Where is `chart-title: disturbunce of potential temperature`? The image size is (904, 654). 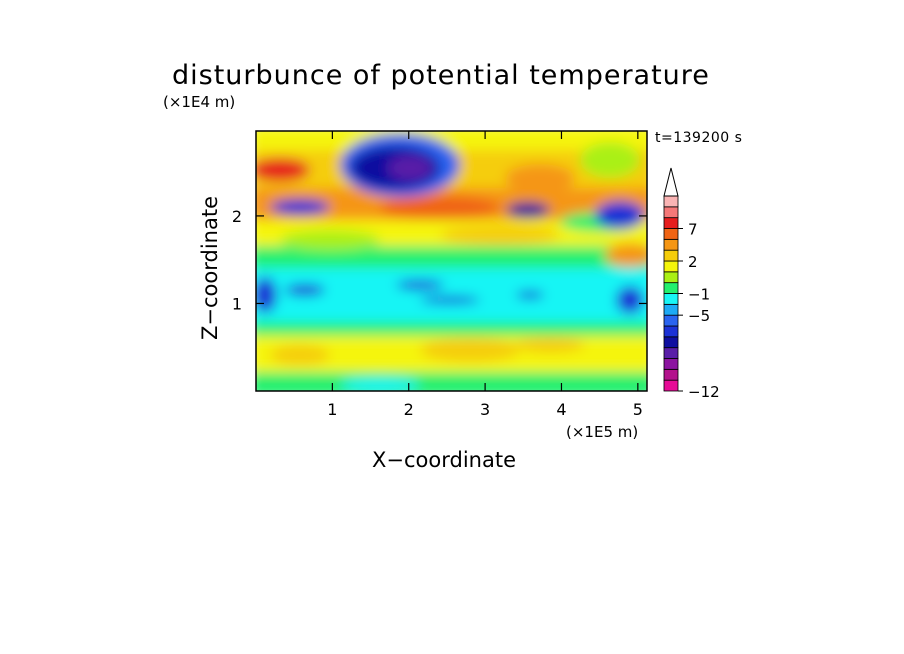
chart-title: disturbunce of potential temperature is located at coordinates (441, 75).